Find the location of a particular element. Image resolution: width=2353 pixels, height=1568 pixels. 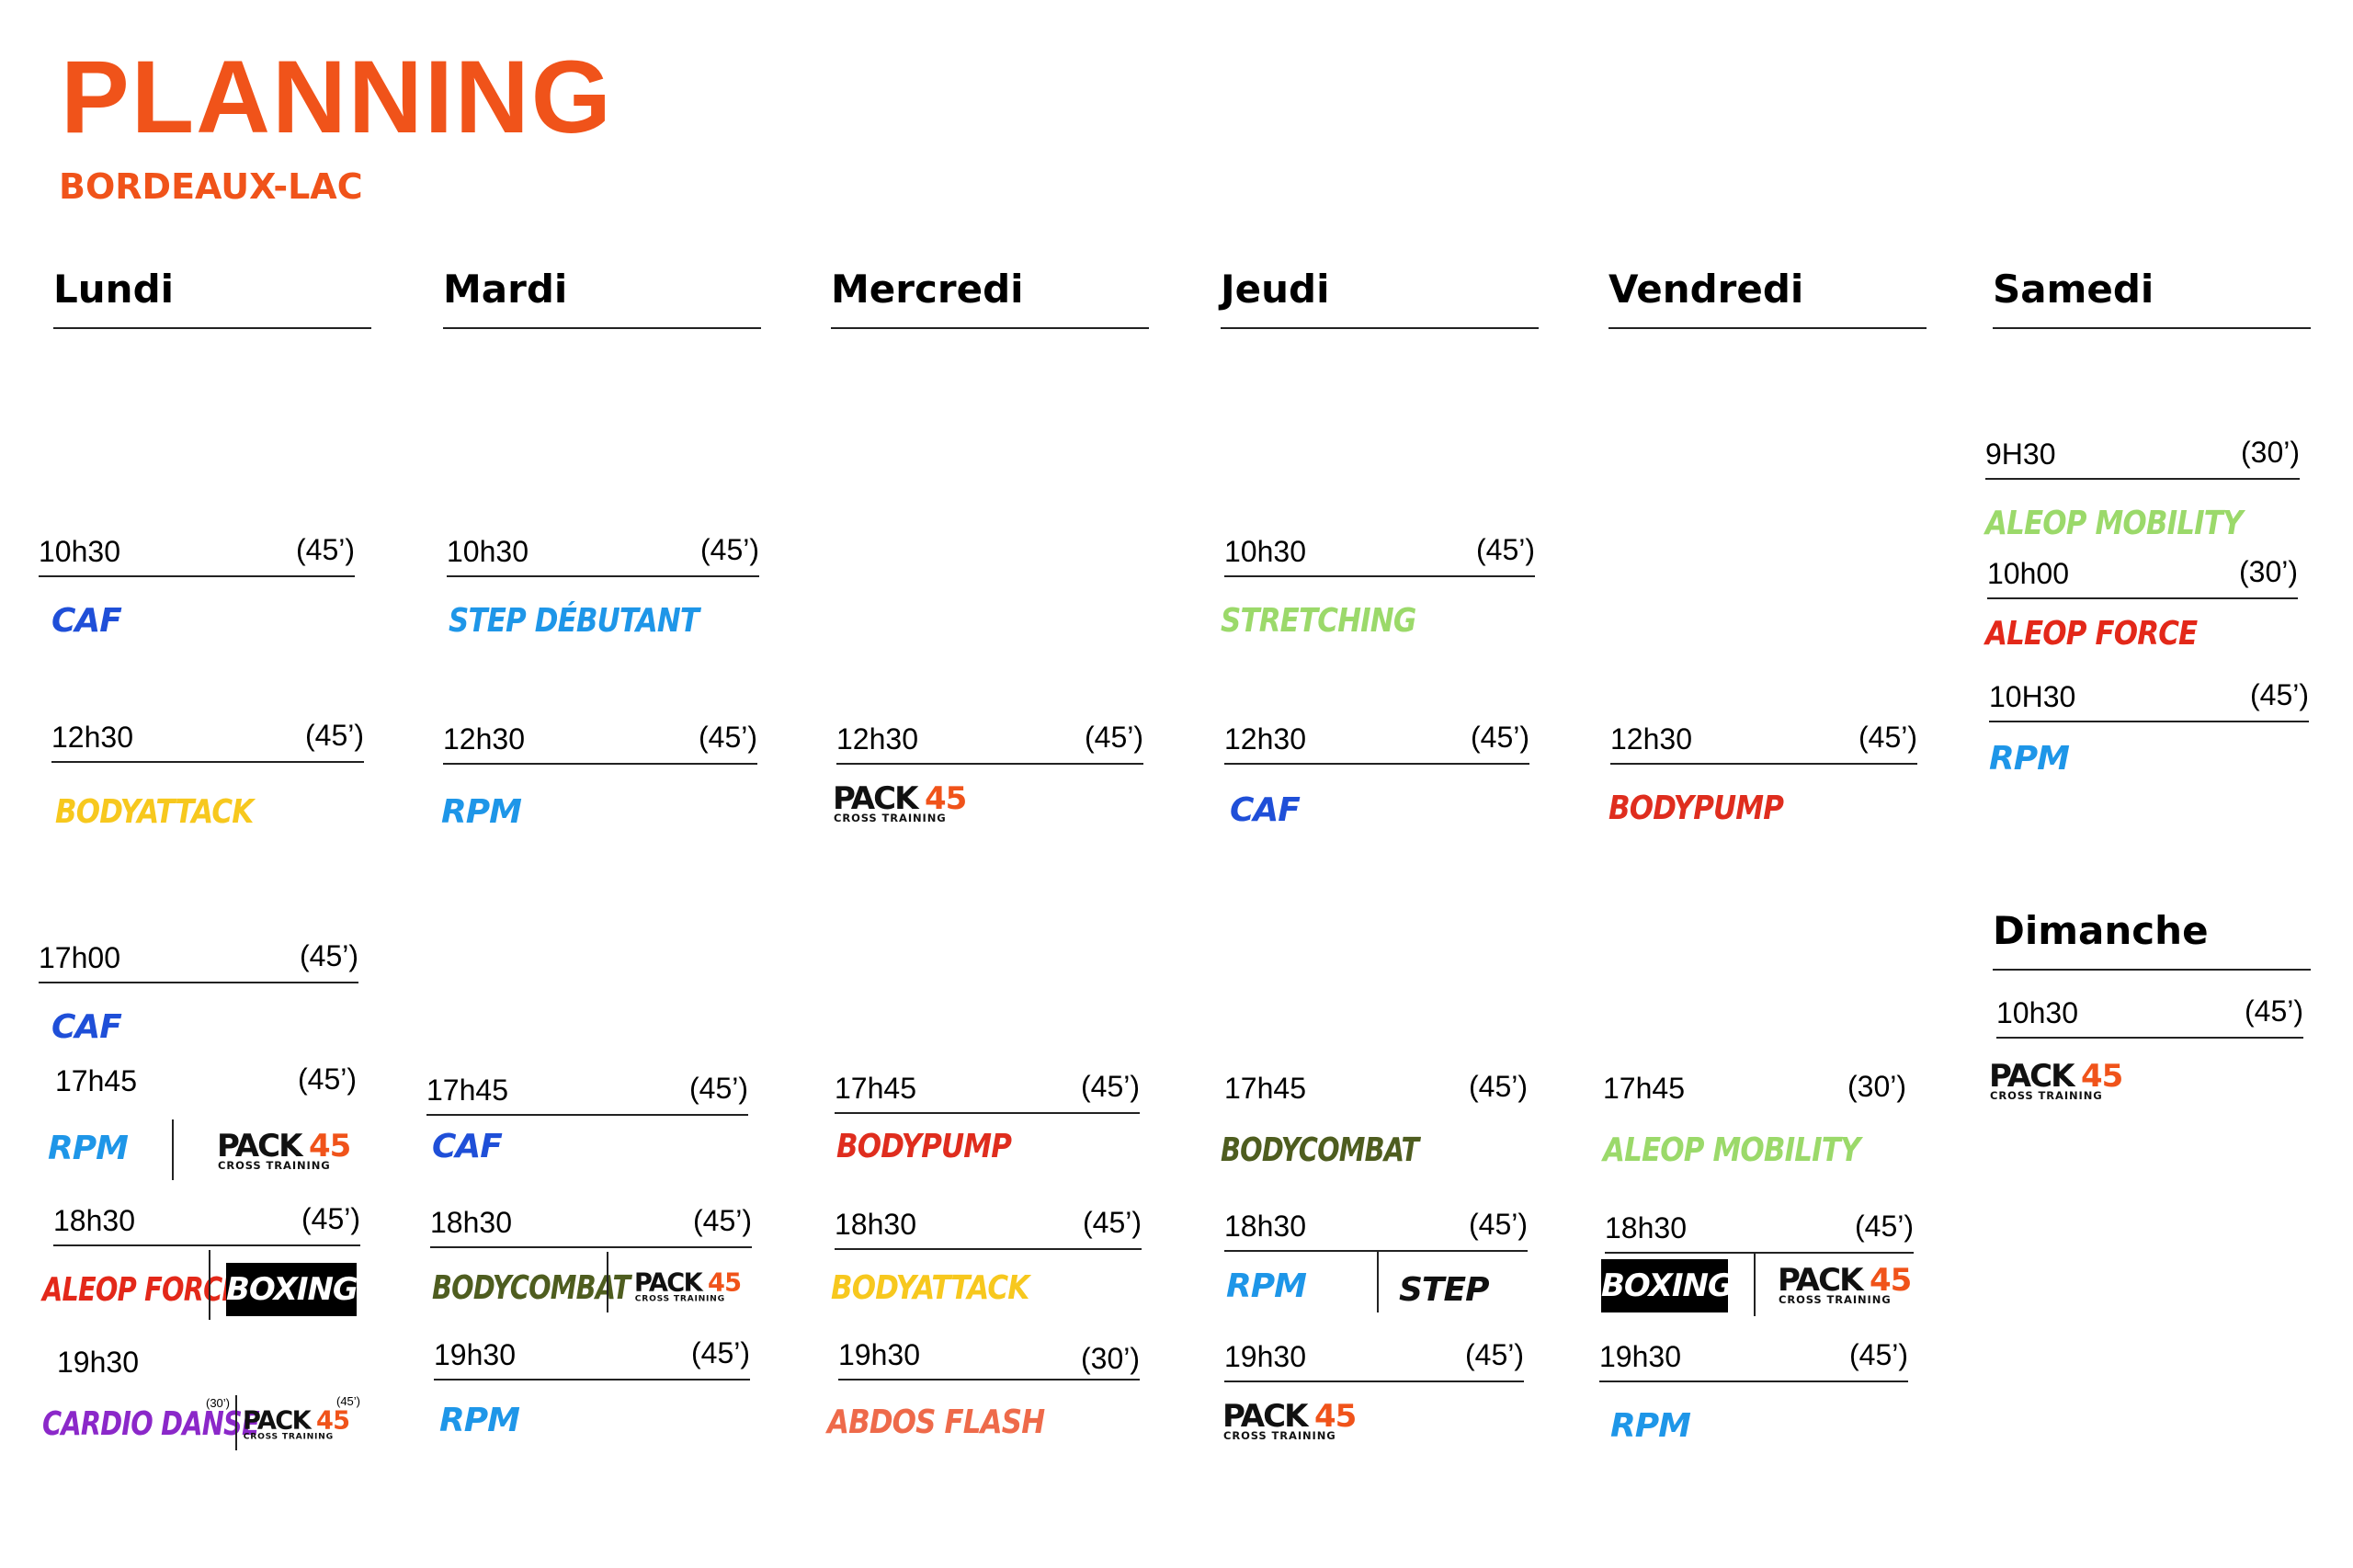

day-label: Lundi is located at coordinates (114, 289).